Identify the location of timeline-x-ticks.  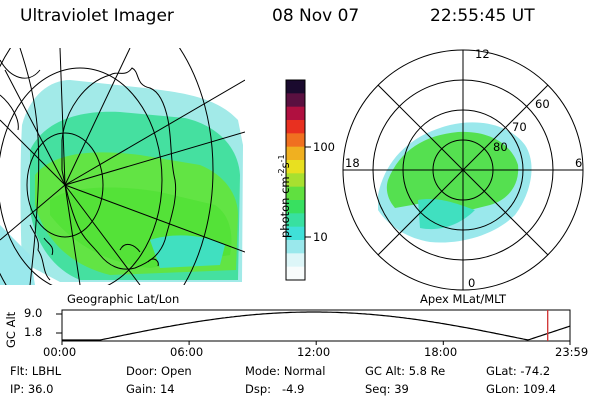
(316, 343).